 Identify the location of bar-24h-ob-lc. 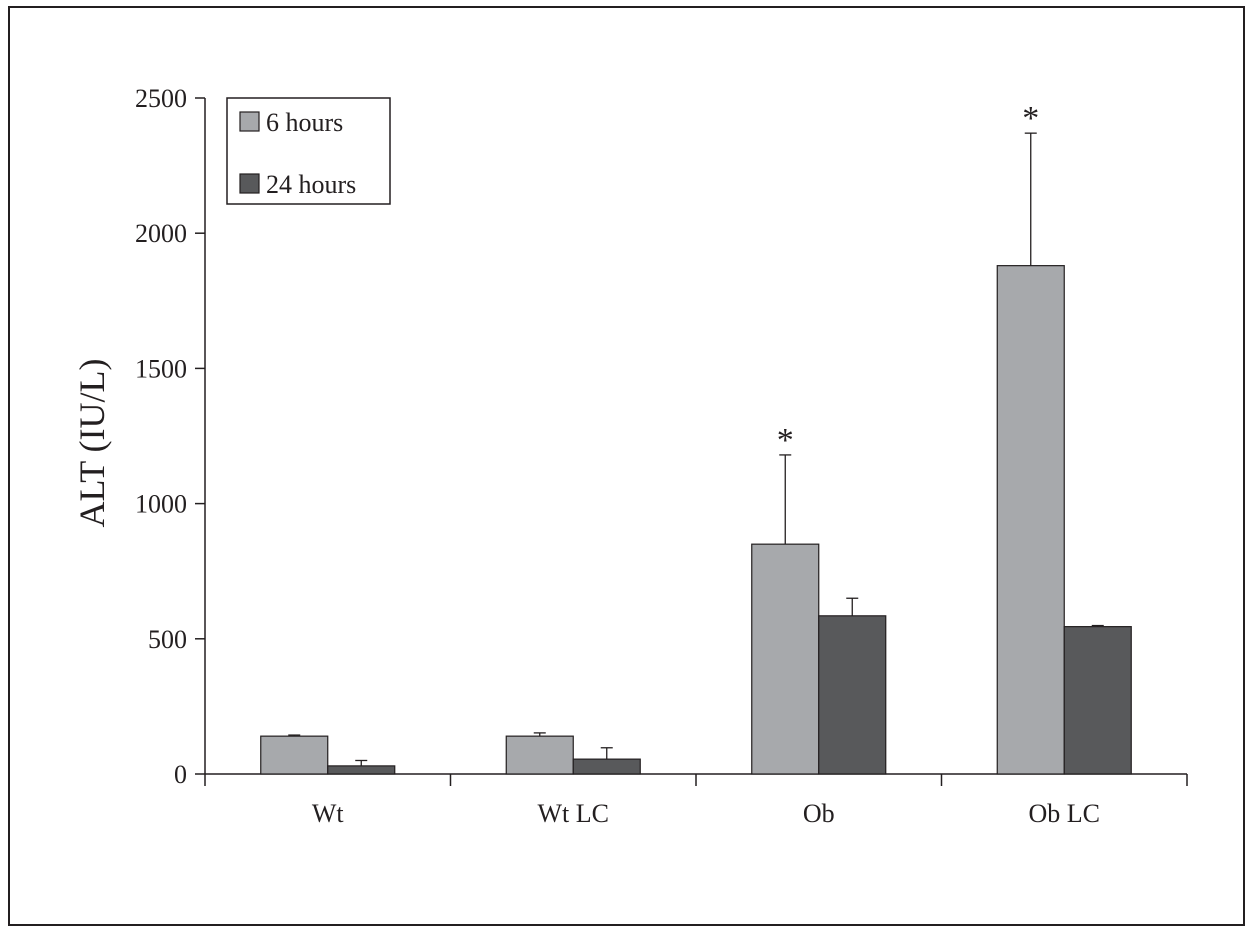
(1097, 700).